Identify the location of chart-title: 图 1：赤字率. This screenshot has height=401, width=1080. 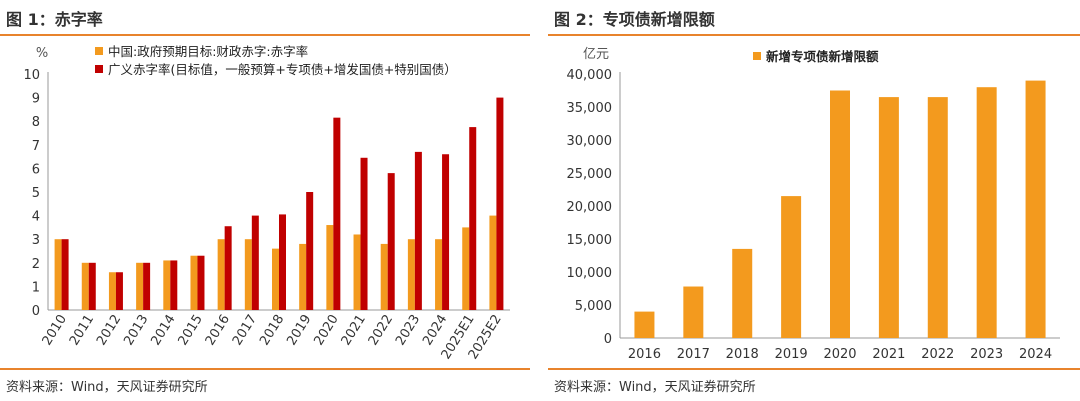
(54, 19).